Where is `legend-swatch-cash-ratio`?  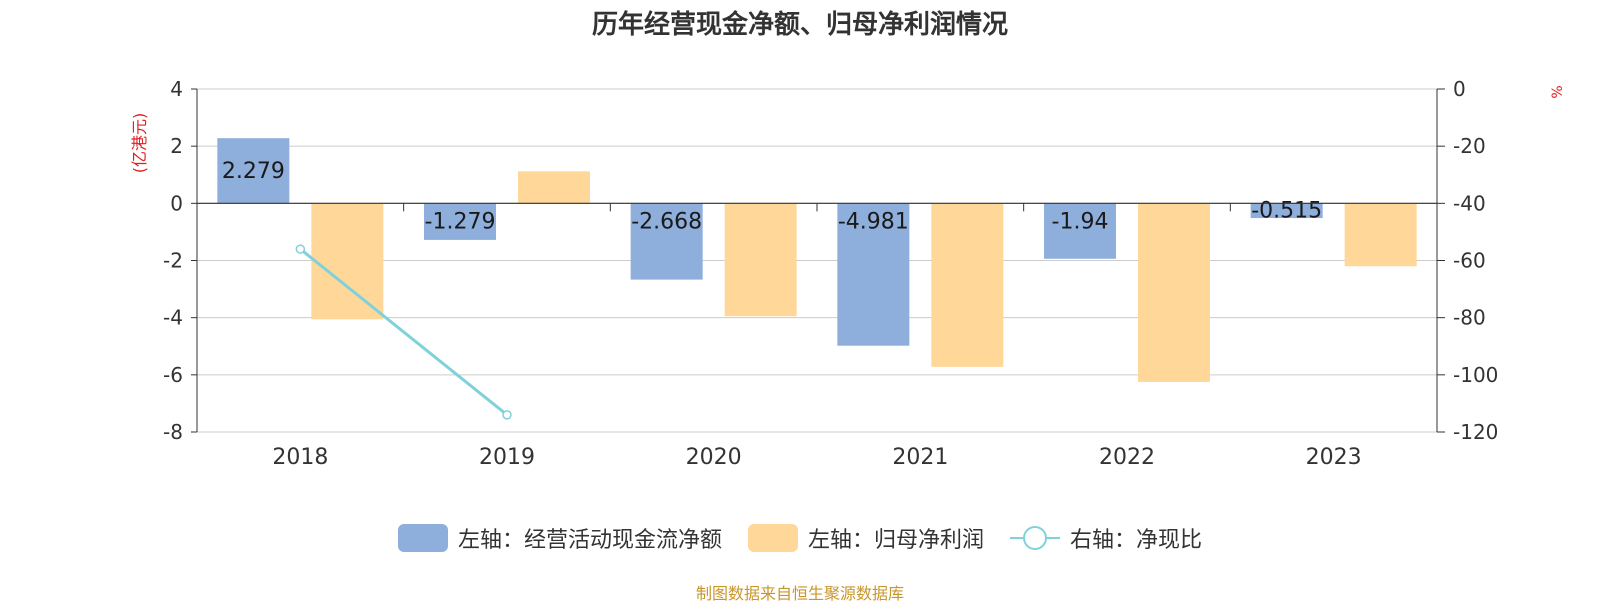 legend-swatch-cash-ratio is located at coordinates (1035, 538).